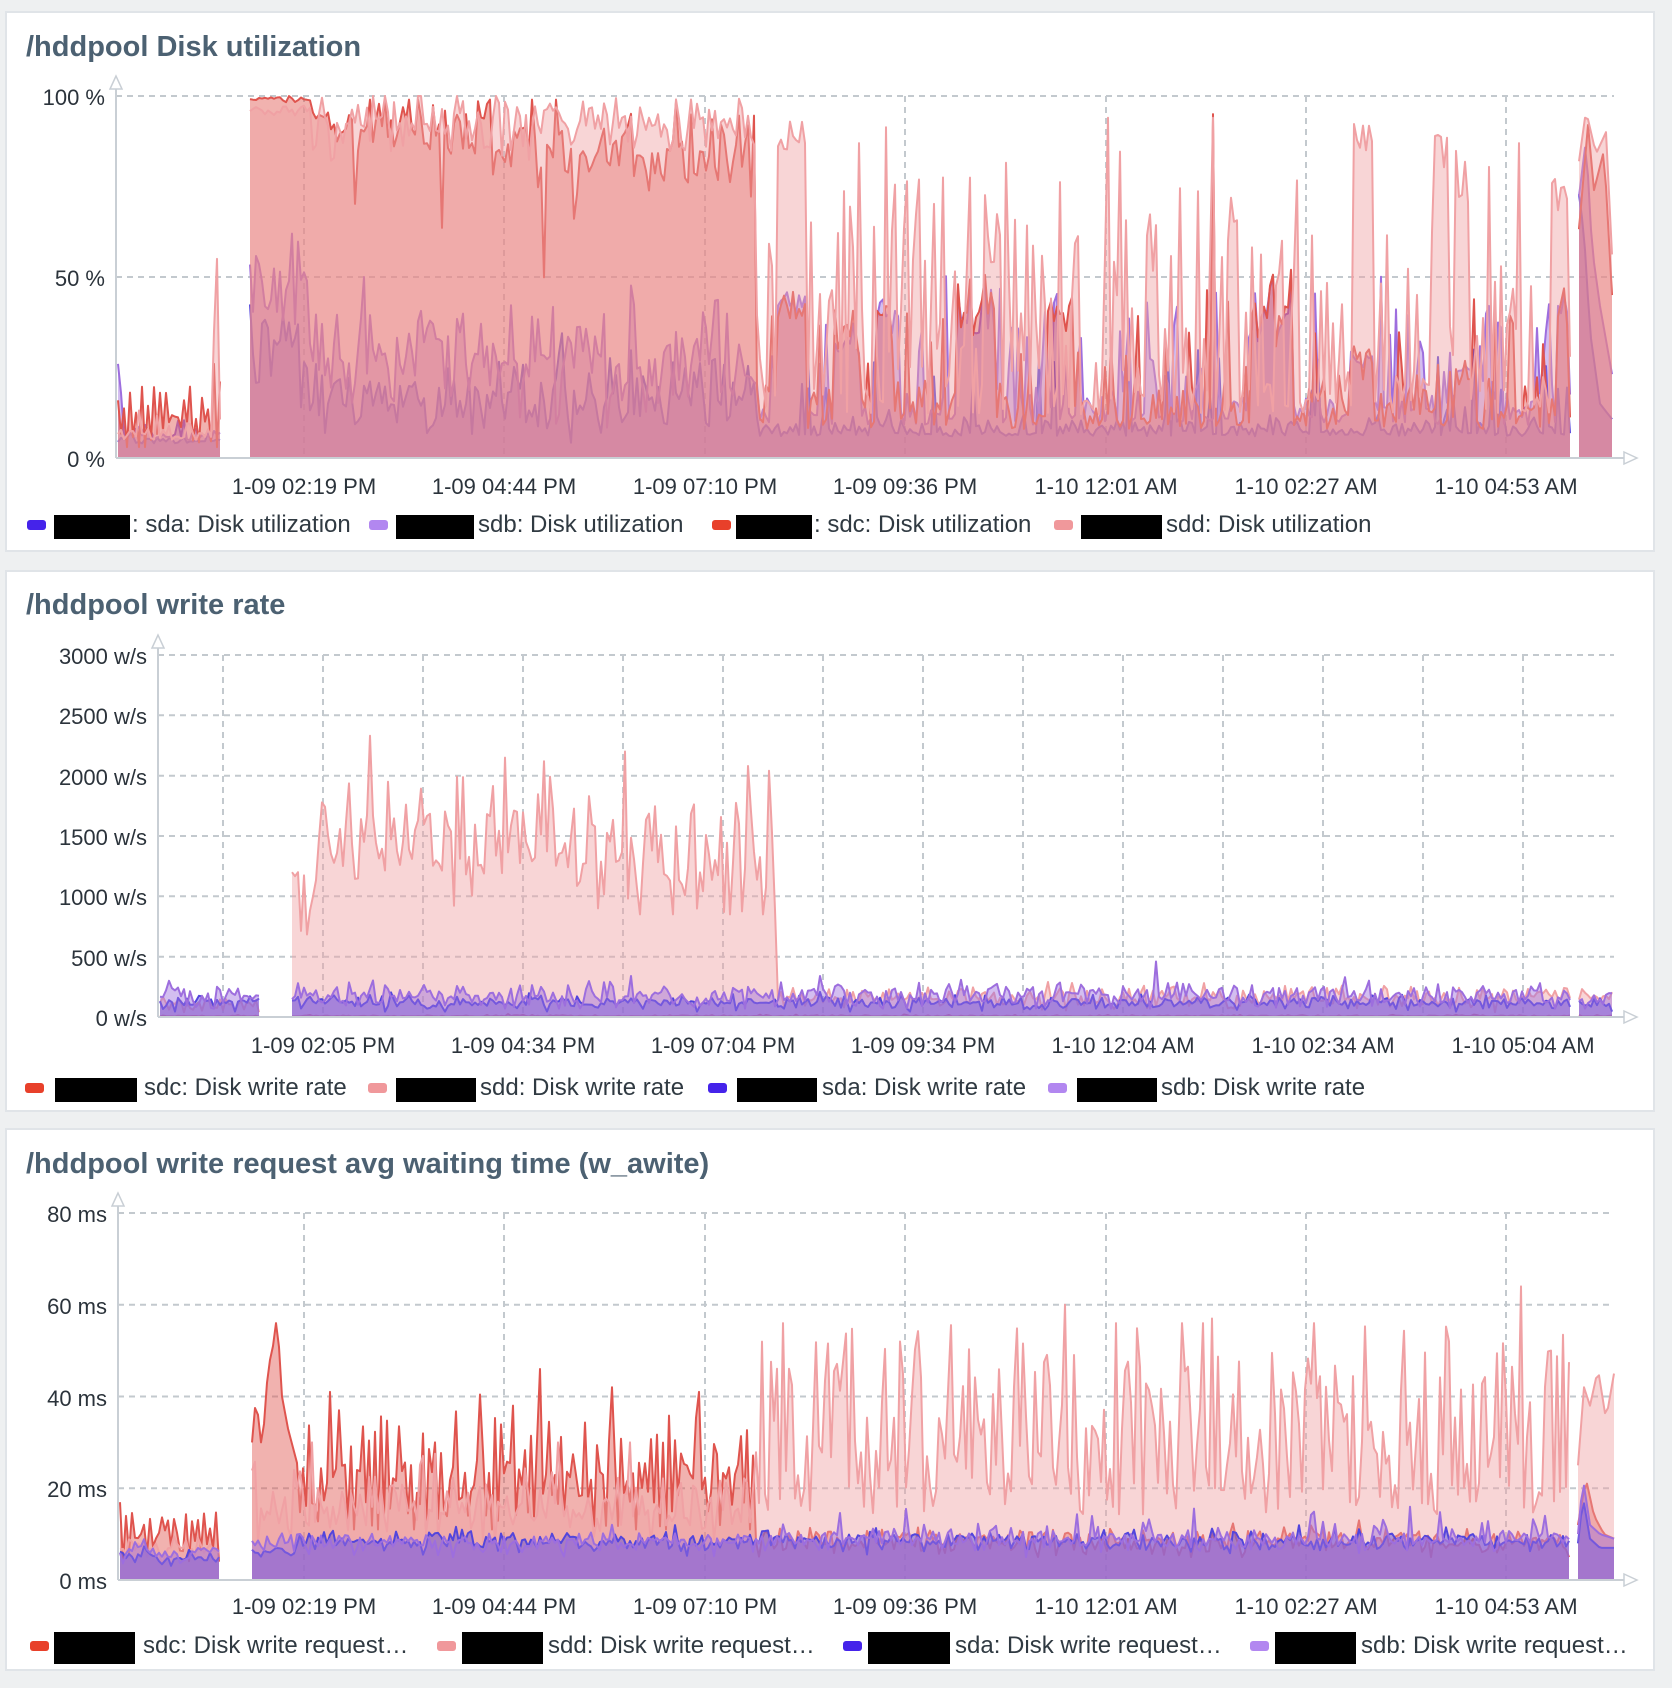 This screenshot has height=1688, width=1672. What do you see at coordinates (241, 524) in the screenshot?
I see `svg-text:: sda: Disk utilization: : sda: Disk utilization` at bounding box center [241, 524].